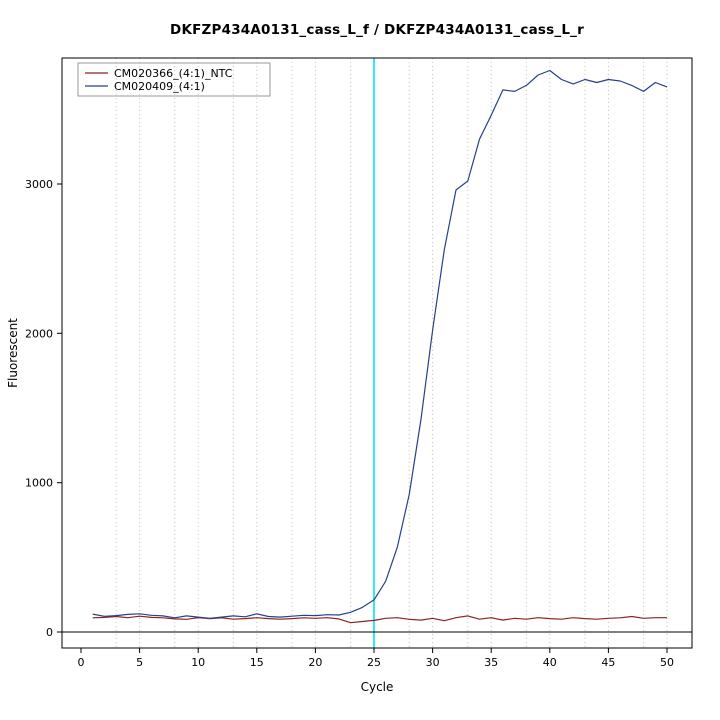 Image resolution: width=720 pixels, height=720 pixels. What do you see at coordinates (667, 662) in the screenshot?
I see `x-tick-label: 50` at bounding box center [667, 662].